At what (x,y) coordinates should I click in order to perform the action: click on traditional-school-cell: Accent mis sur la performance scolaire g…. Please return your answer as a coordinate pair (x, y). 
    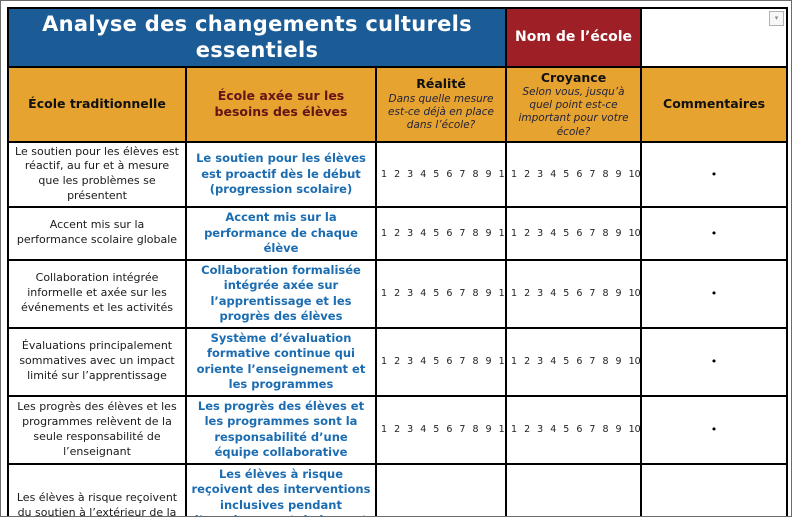
    Looking at the image, I should click on (97, 233).